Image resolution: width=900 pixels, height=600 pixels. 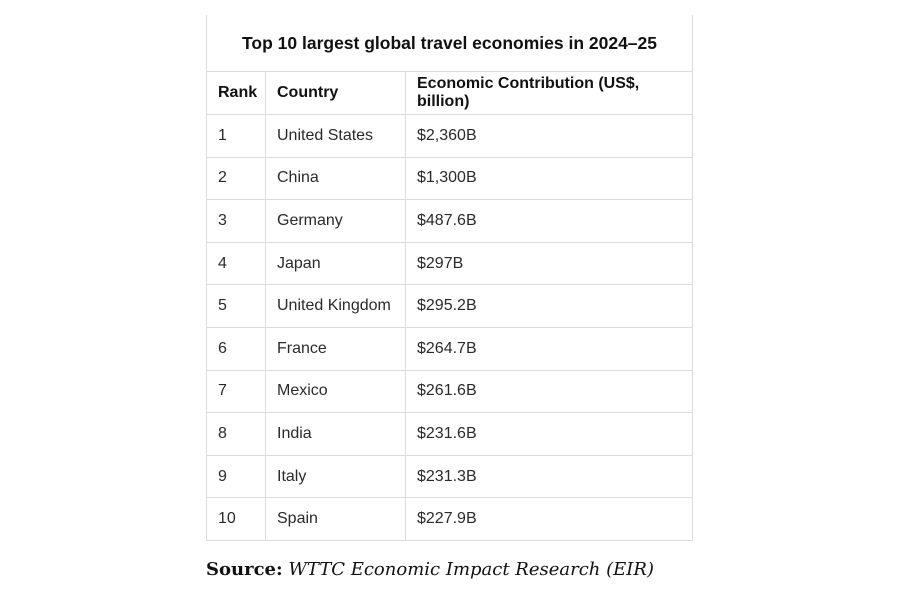 I want to click on table-row: 8 India $231.6B, so click(x=450, y=434).